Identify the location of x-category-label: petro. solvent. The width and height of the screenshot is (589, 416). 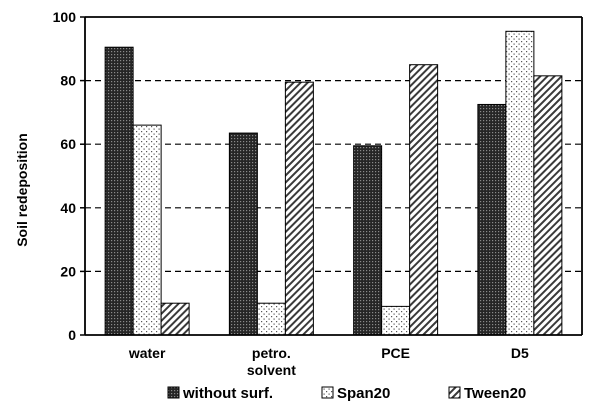
(271, 361).